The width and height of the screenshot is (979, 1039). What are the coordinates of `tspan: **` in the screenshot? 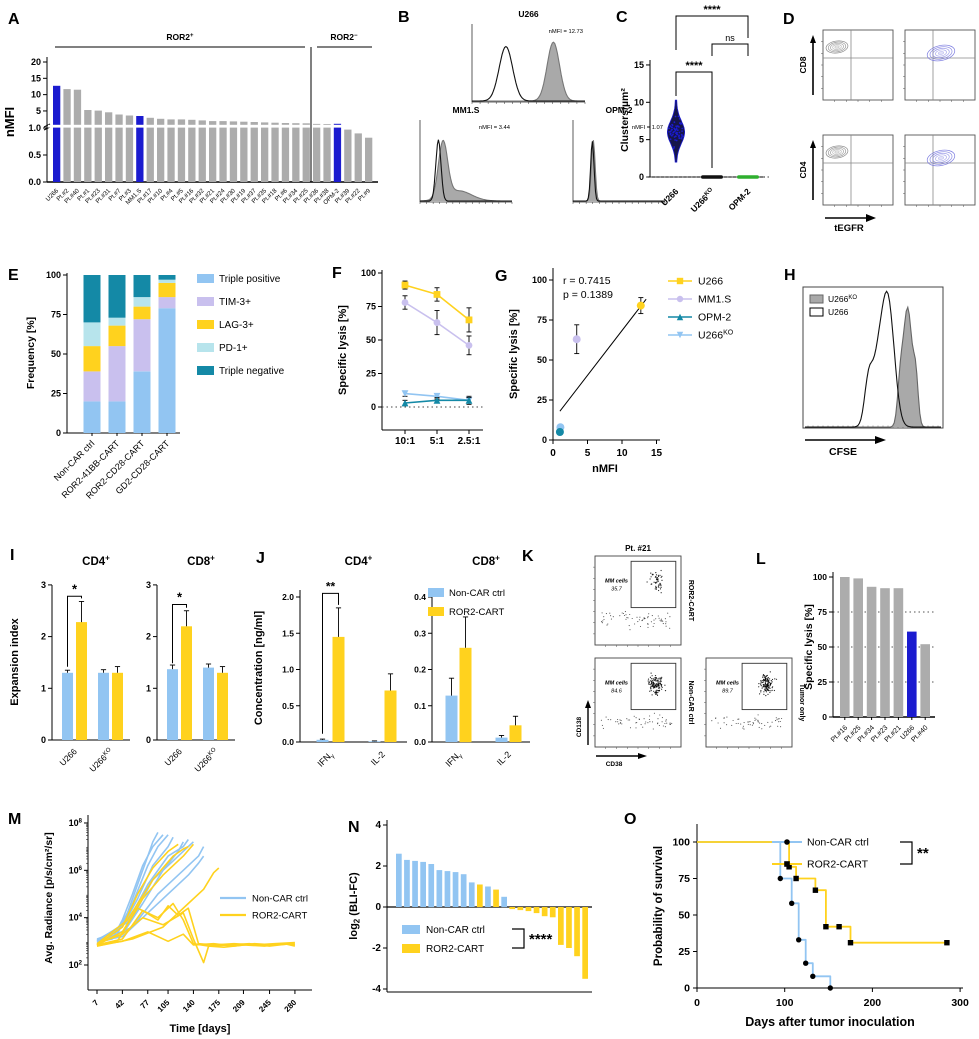 It's located at (923, 853).